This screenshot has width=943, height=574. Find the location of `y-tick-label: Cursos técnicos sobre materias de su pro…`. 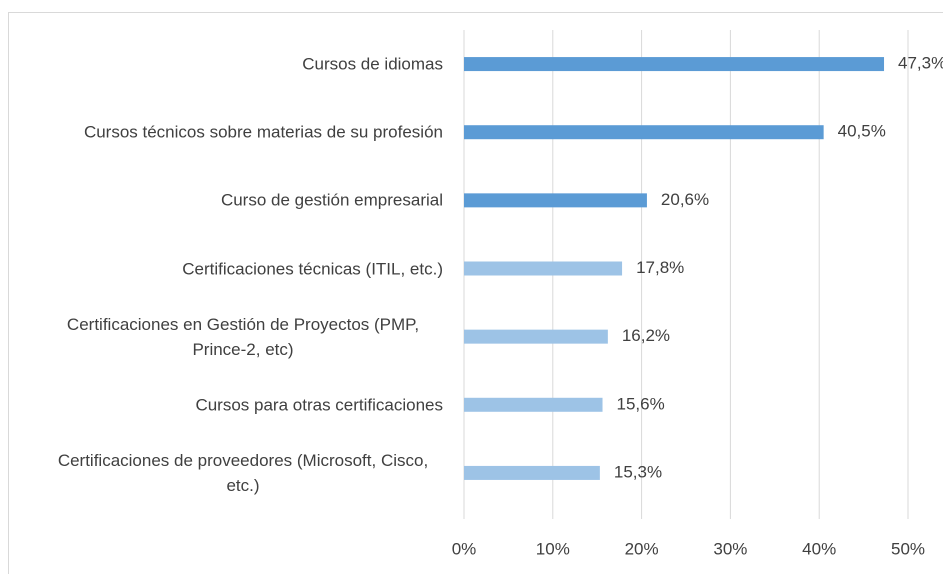

y-tick-label: Cursos técnicos sobre materias de su pro… is located at coordinates (263, 132).